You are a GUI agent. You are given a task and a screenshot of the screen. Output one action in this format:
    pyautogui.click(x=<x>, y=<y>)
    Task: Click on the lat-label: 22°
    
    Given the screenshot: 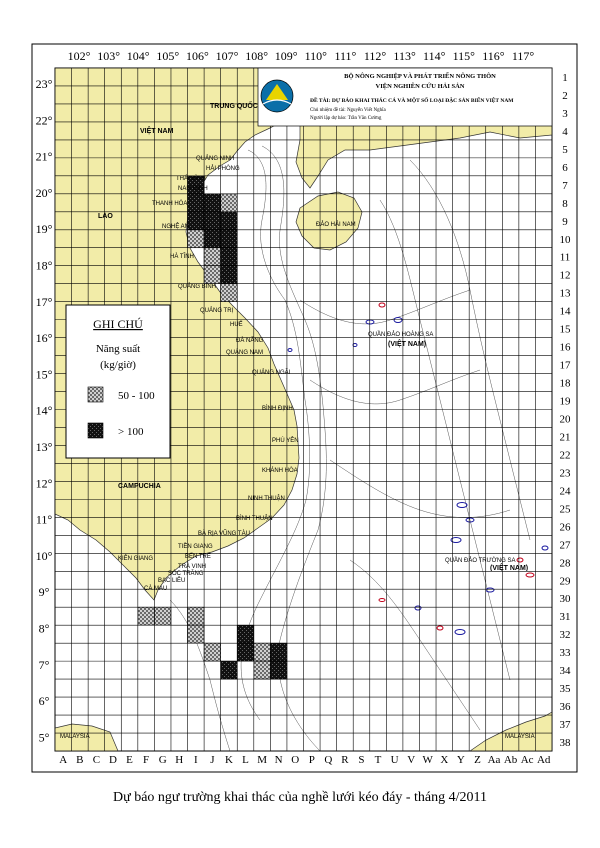 What is the action you would take?
    pyautogui.click(x=44, y=120)
    